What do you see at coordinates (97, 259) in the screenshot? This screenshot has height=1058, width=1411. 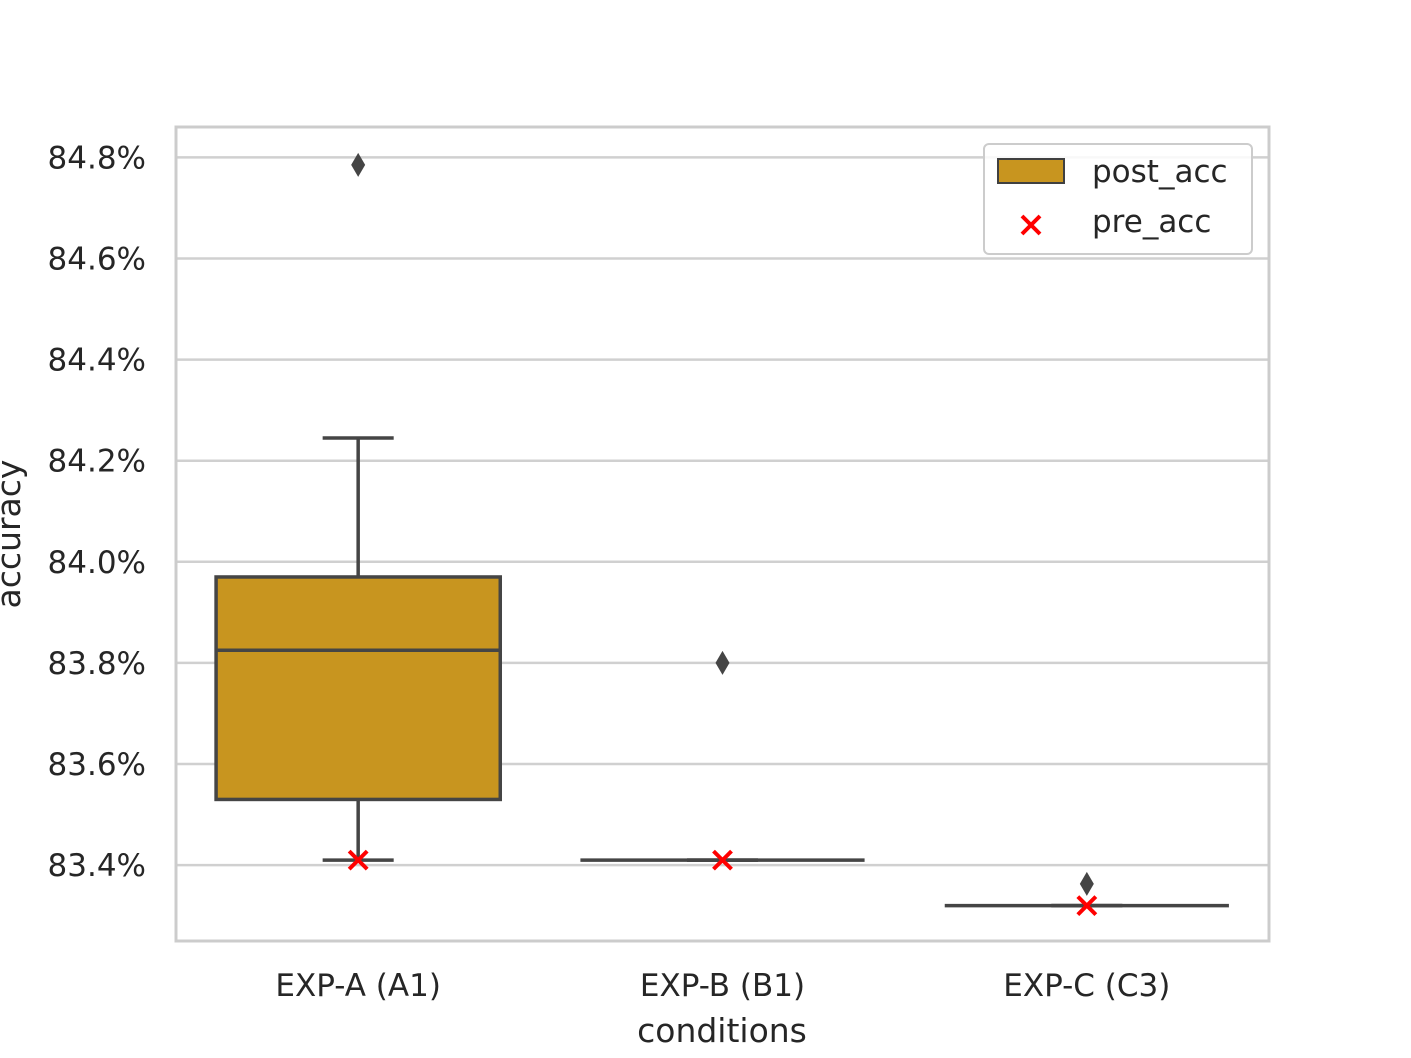 I see `y-tick-label: 84.6%` at bounding box center [97, 259].